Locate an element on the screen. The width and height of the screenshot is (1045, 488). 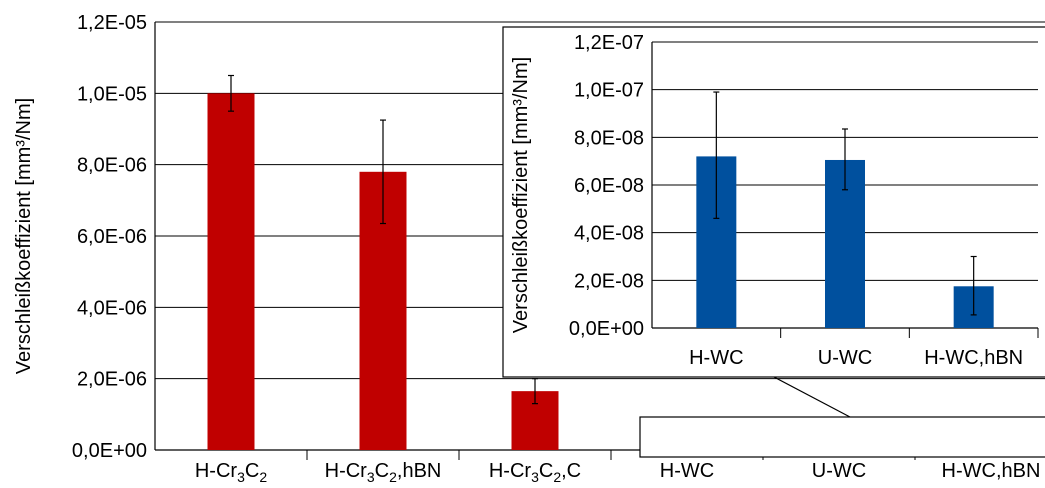
inset-y-tick-label: 1,2E-07 is located at coordinates (609, 43).